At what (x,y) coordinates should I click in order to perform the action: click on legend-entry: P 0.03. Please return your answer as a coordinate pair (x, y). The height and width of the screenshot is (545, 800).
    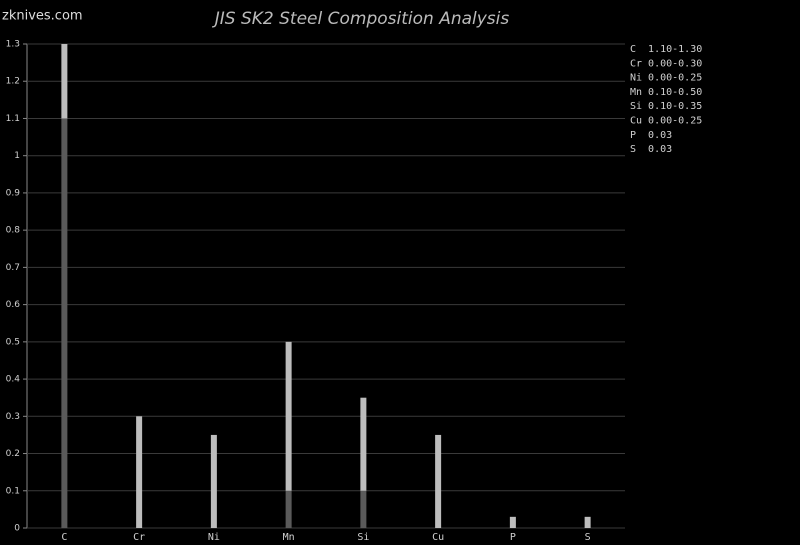
    Looking at the image, I should click on (651, 135).